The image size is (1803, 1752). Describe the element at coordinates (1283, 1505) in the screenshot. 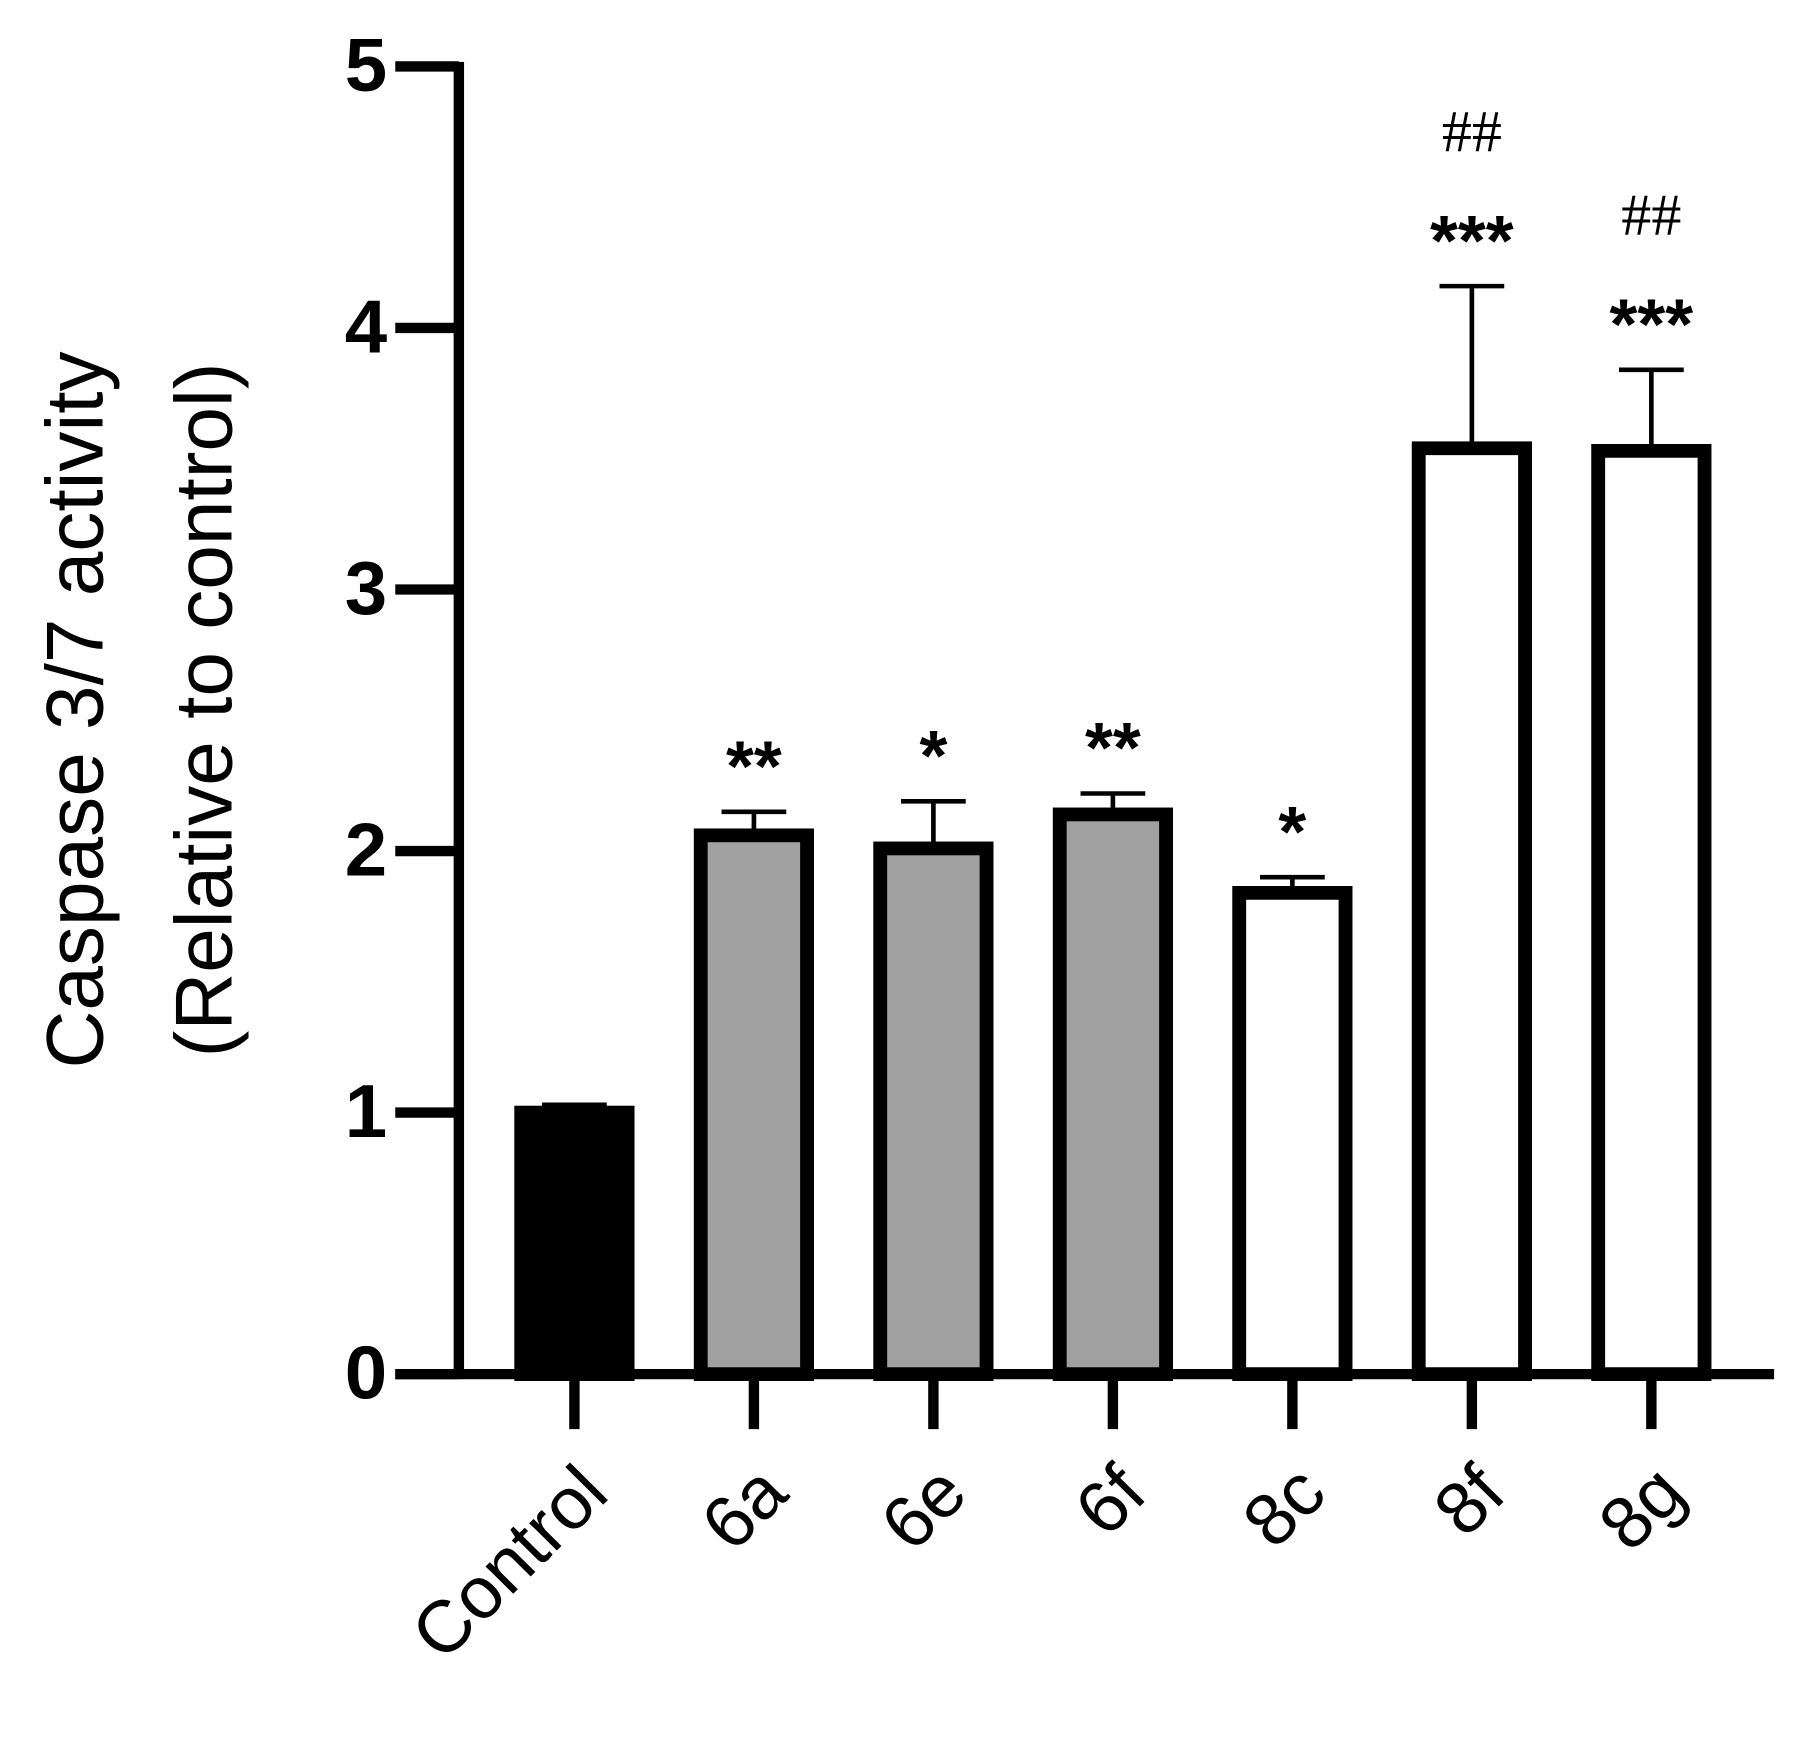

I see `x-tick-label: 8c` at that location.